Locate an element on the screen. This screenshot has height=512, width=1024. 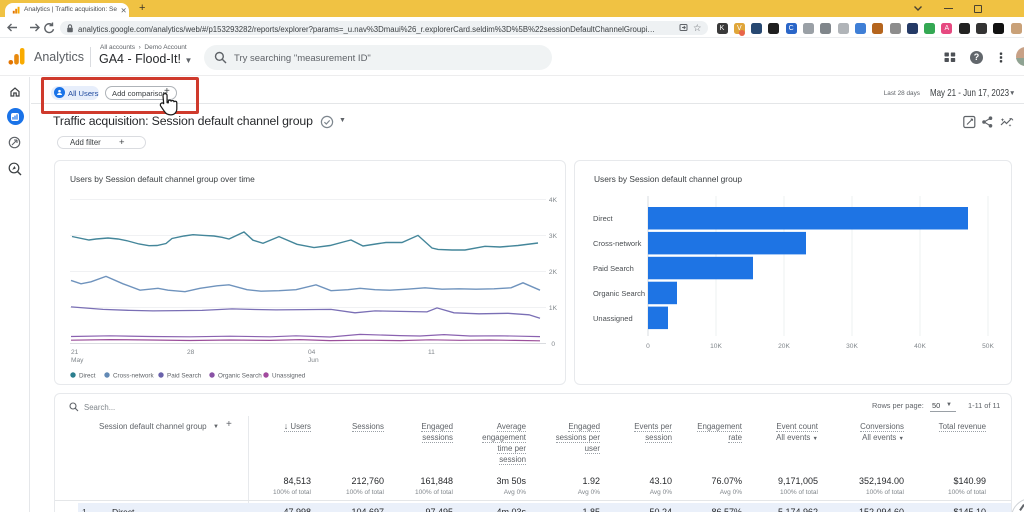
svg-text: 11 is located at coordinates (431, 352).